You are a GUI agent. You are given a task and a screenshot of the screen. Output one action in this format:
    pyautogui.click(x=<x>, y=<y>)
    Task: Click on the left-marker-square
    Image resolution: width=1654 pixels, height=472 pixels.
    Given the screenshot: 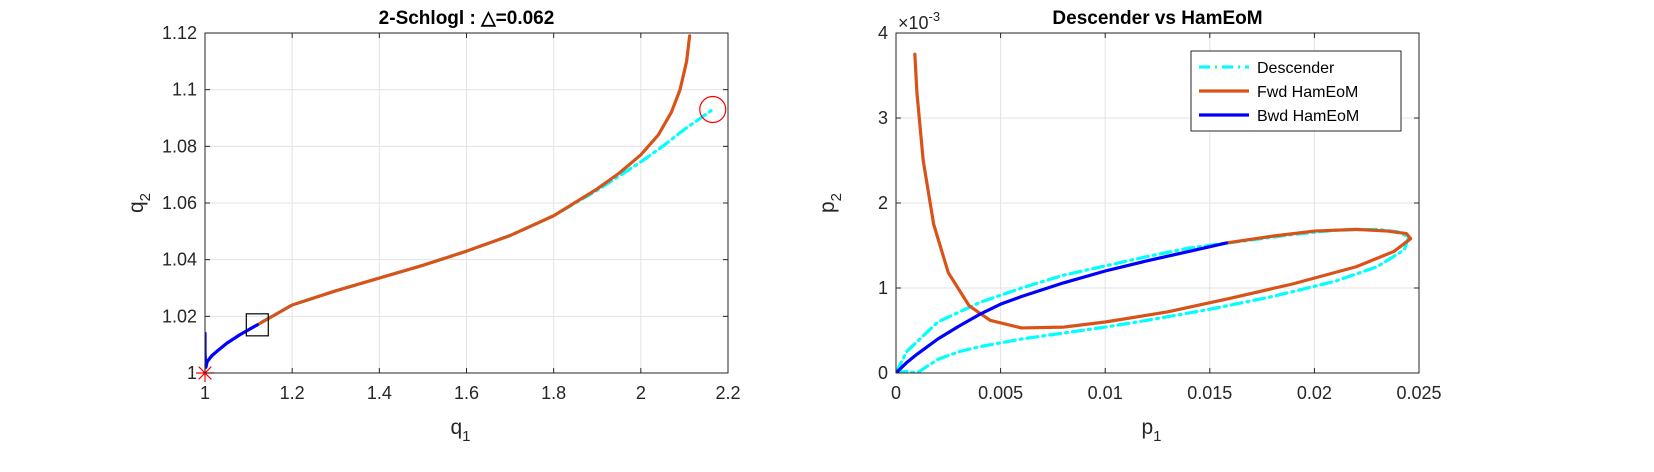 What is the action you would take?
    pyautogui.click(x=257, y=325)
    